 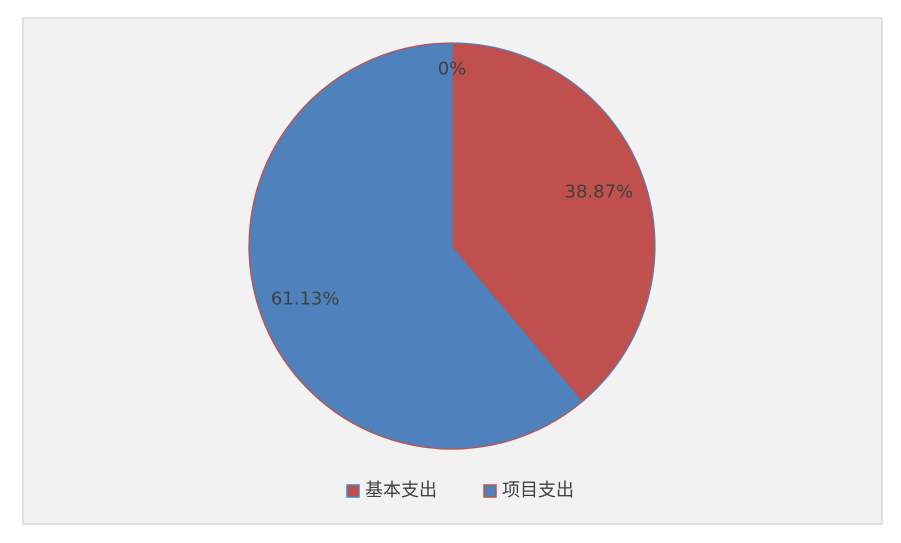 I want to click on data-label: 0%, so click(x=452, y=68).